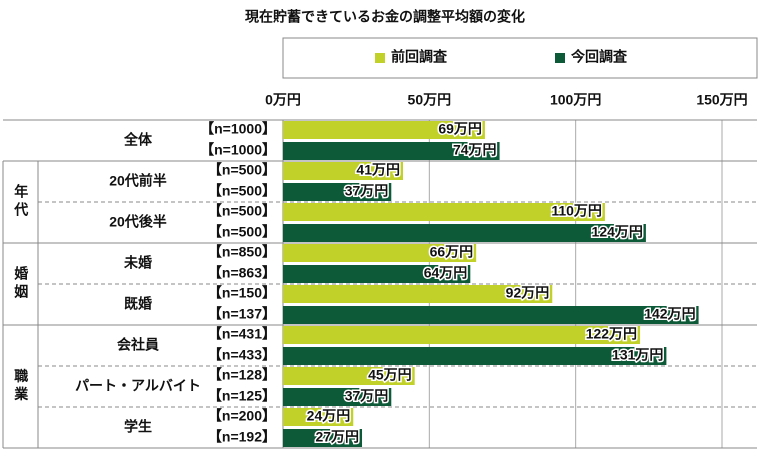 Image resolution: width=770 pixels, height=463 pixels. I want to click on value-label: 110万円, so click(576, 211).